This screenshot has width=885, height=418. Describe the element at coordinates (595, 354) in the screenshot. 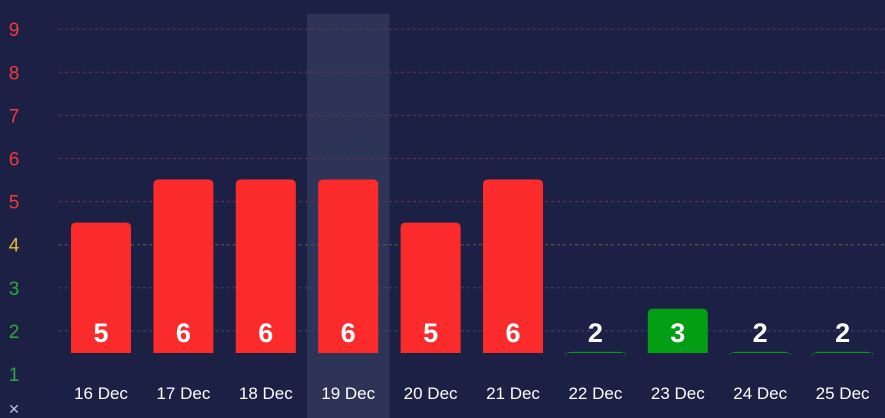

I see `bar-22-dec` at that location.